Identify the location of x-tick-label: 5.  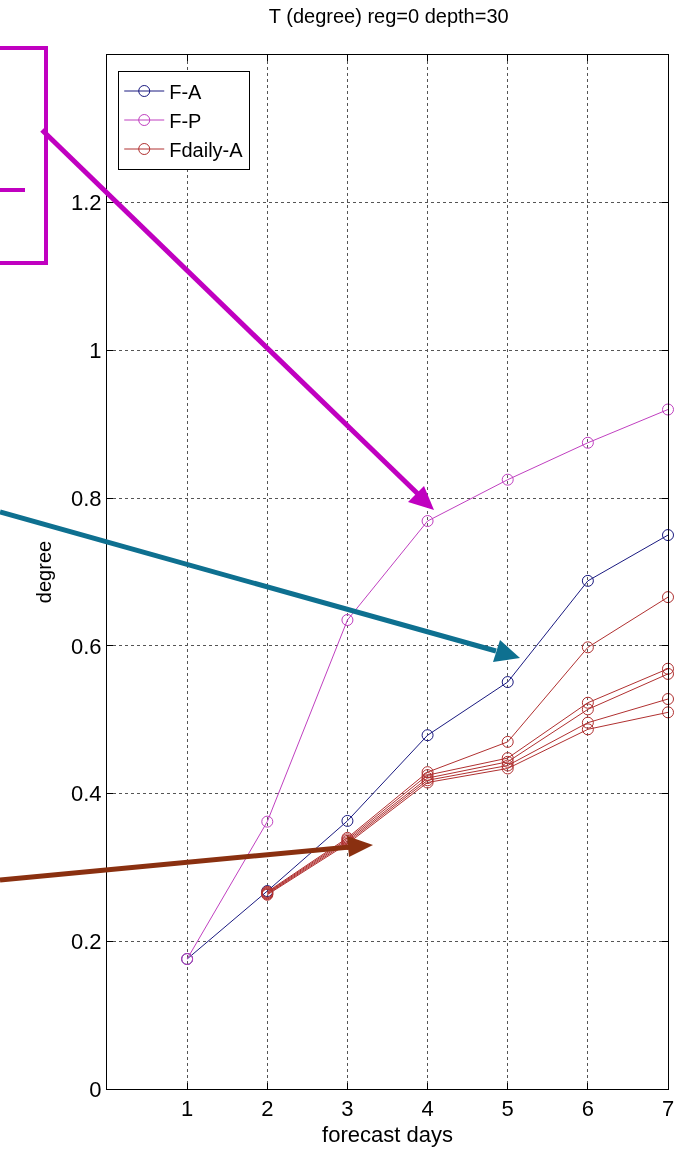
(507, 1109).